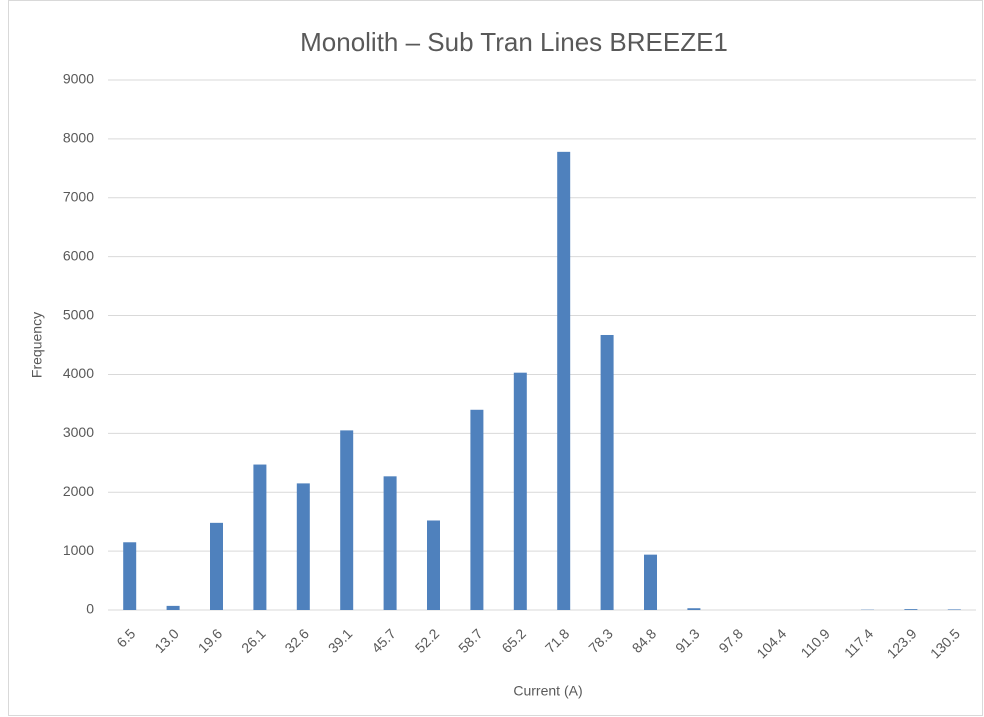 This screenshot has height=717, width=984. I want to click on y-tick-label: 0, so click(90, 609).